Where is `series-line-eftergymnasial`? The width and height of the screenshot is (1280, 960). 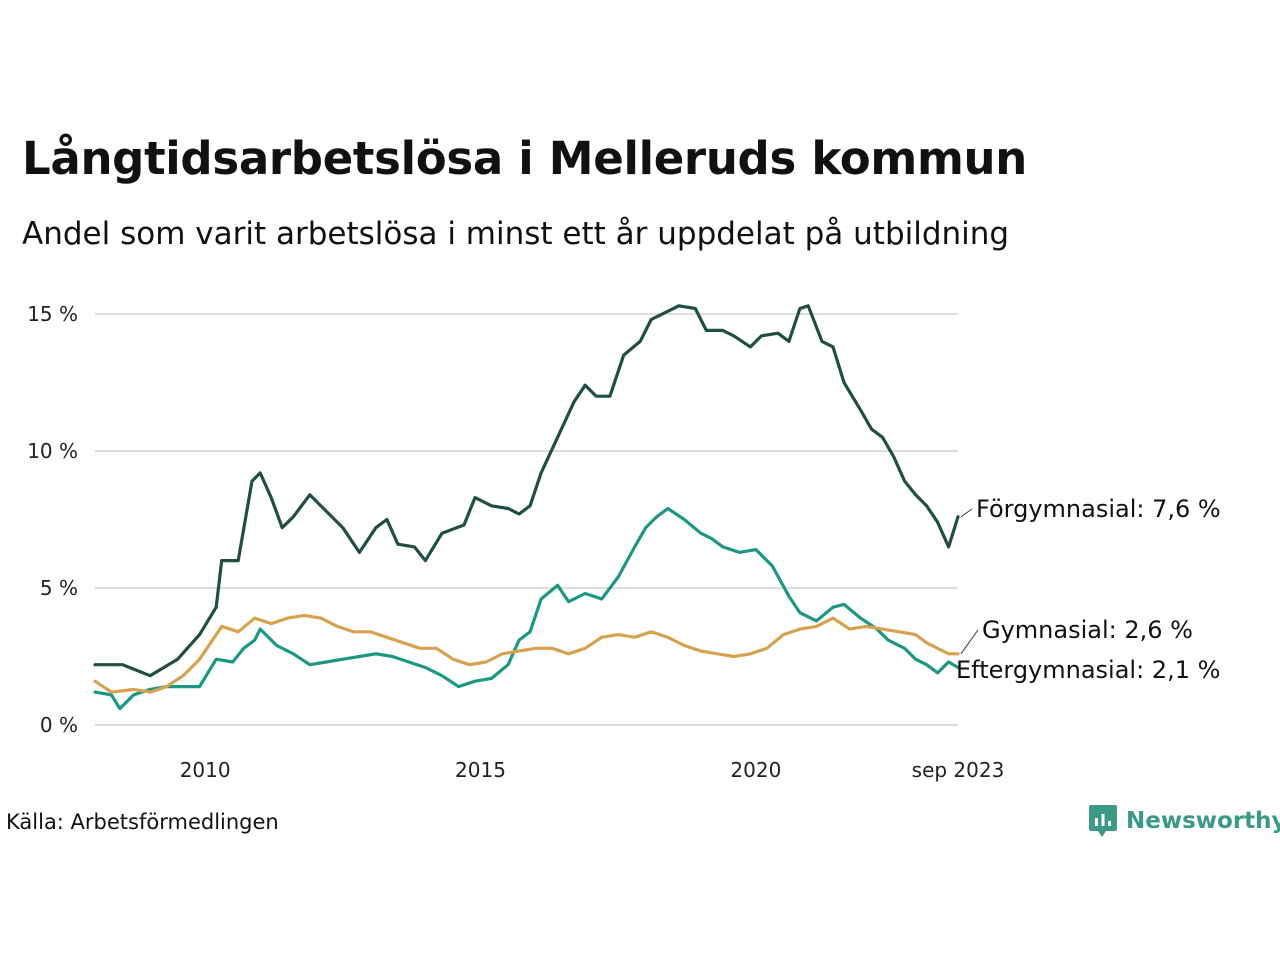 series-line-eftergymnasial is located at coordinates (526, 608).